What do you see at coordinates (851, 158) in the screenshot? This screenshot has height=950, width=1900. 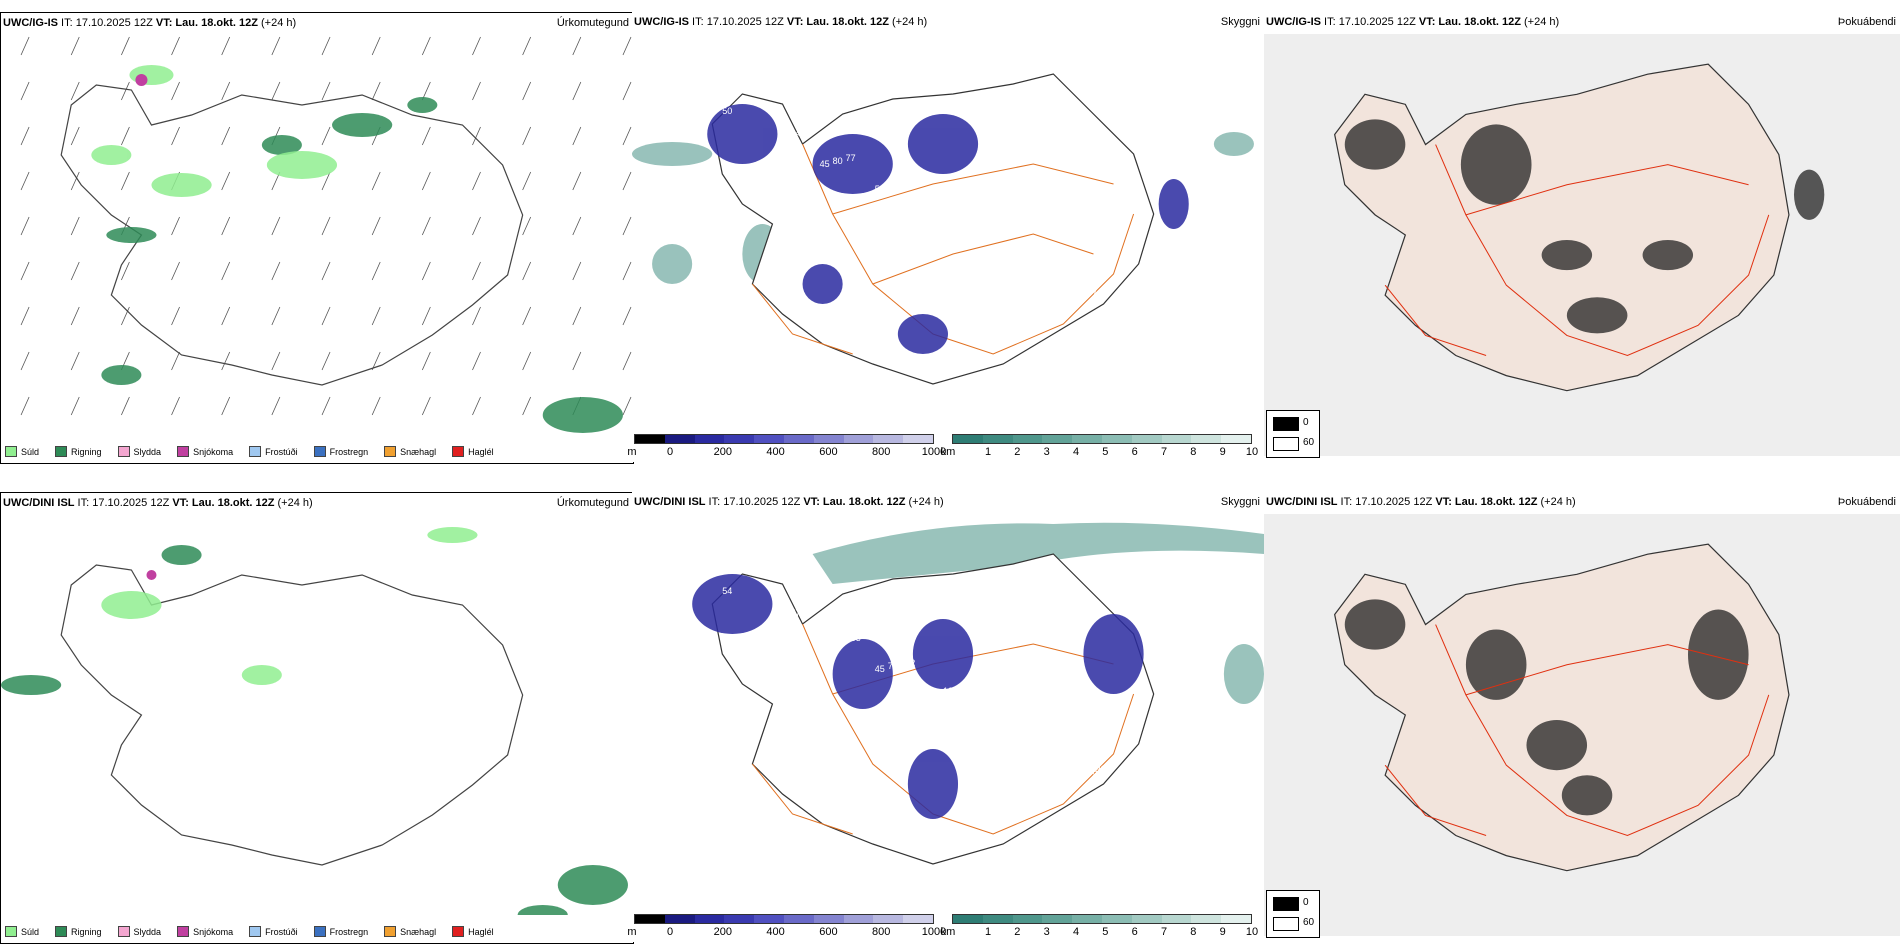 I see `cloud-base-label: 77` at bounding box center [851, 158].